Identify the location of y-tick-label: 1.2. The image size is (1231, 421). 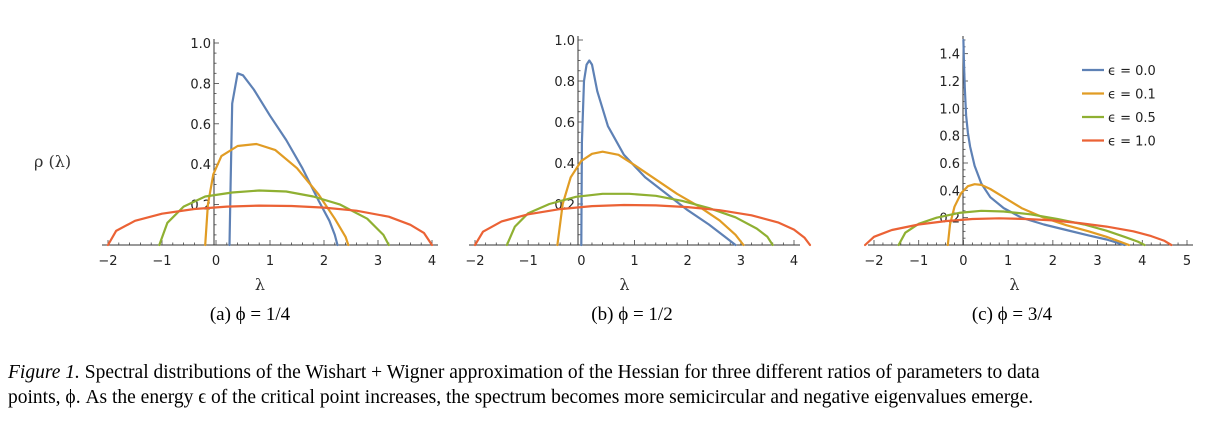
(949, 82).